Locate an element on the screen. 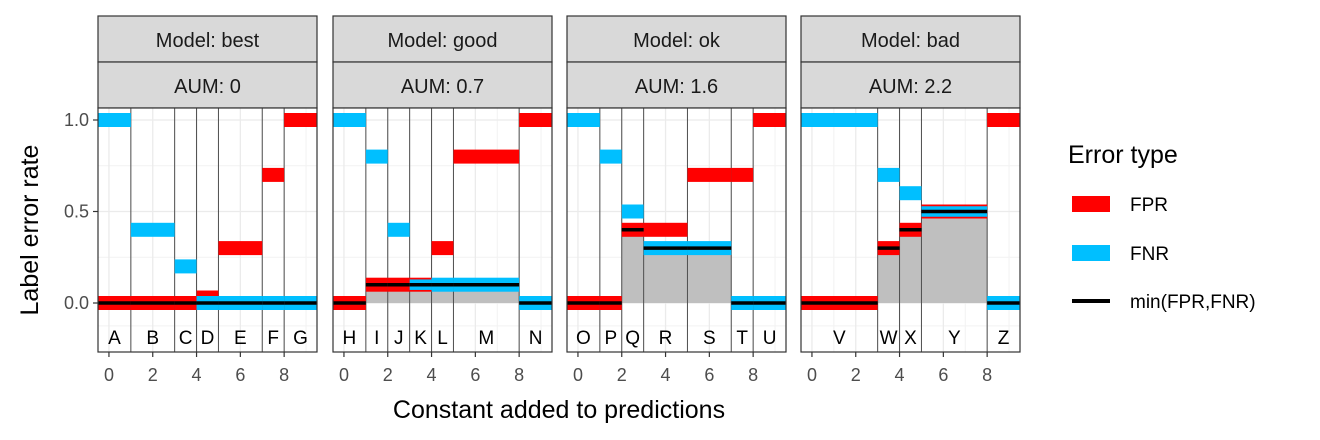 The width and height of the screenshot is (1320, 440). panel-background is located at coordinates (442, 230).